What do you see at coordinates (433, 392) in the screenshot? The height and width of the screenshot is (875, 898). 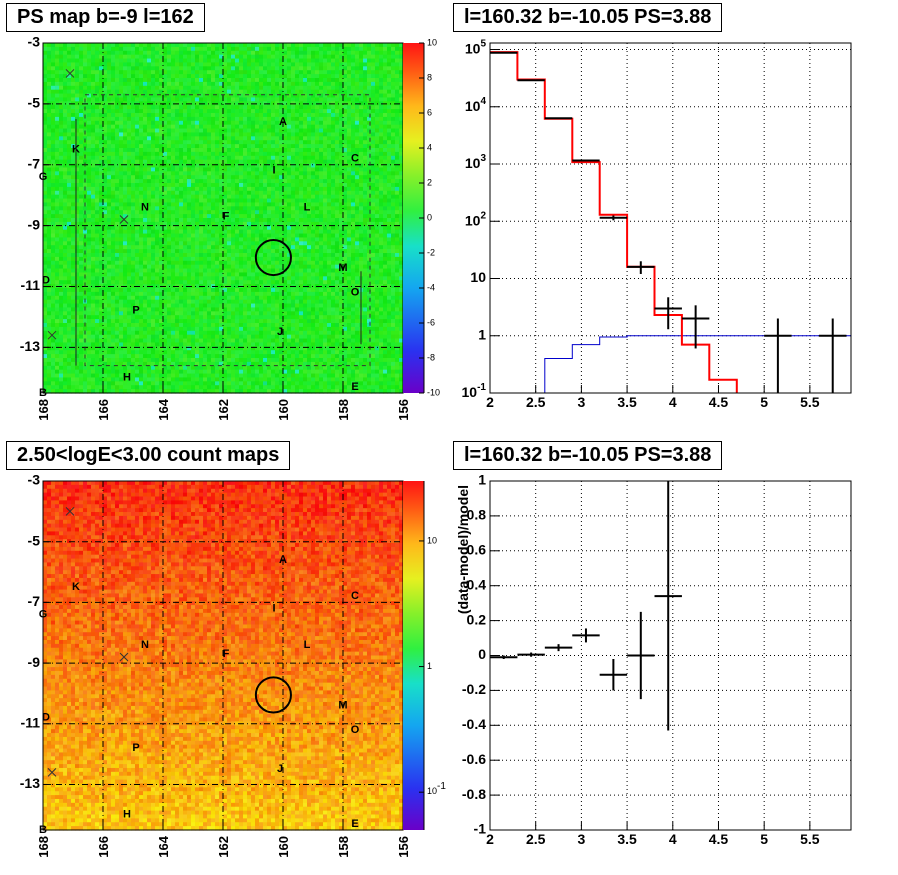 I see `colorbar-tick-label: -10` at bounding box center [433, 392].